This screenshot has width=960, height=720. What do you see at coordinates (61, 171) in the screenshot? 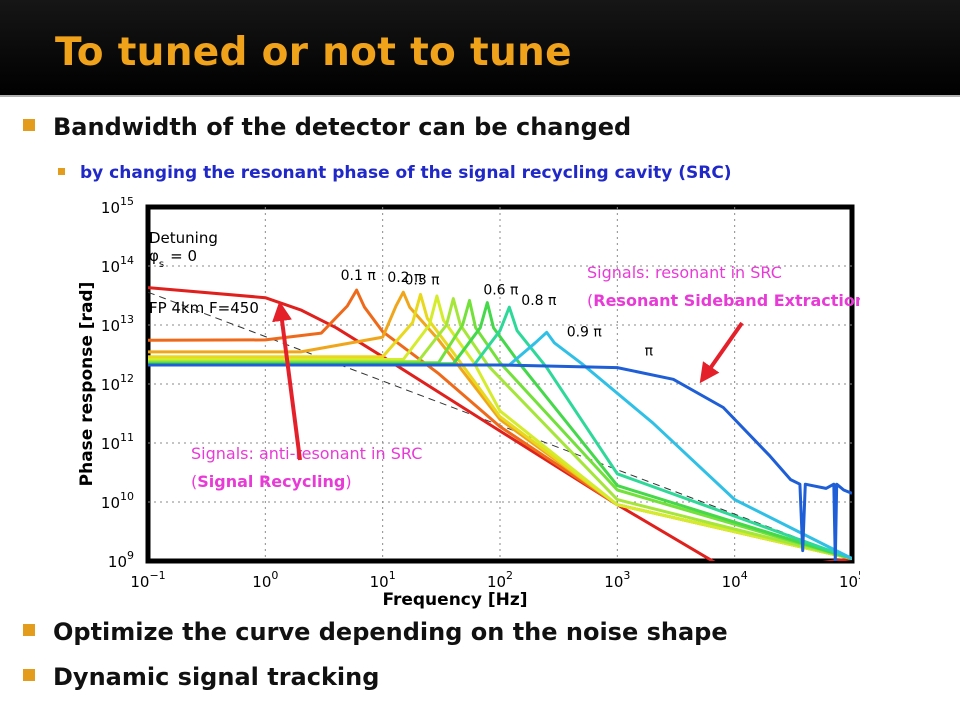
I see `sub-bullet-marker` at bounding box center [61, 171].